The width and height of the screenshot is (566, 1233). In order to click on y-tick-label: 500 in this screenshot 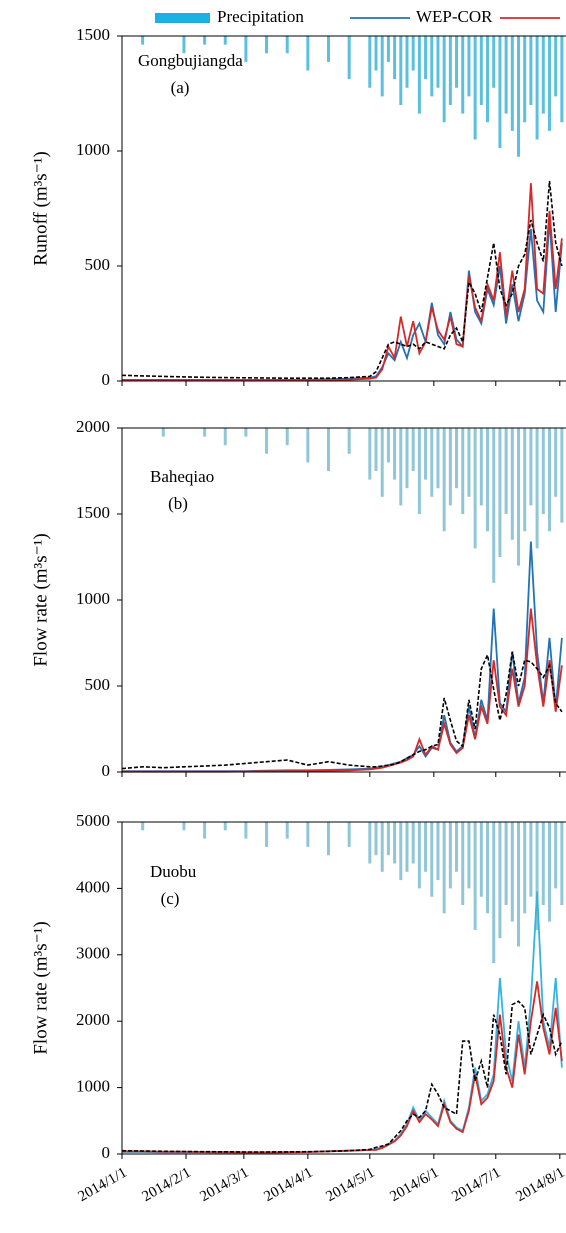, I will do `click(98, 264)`.